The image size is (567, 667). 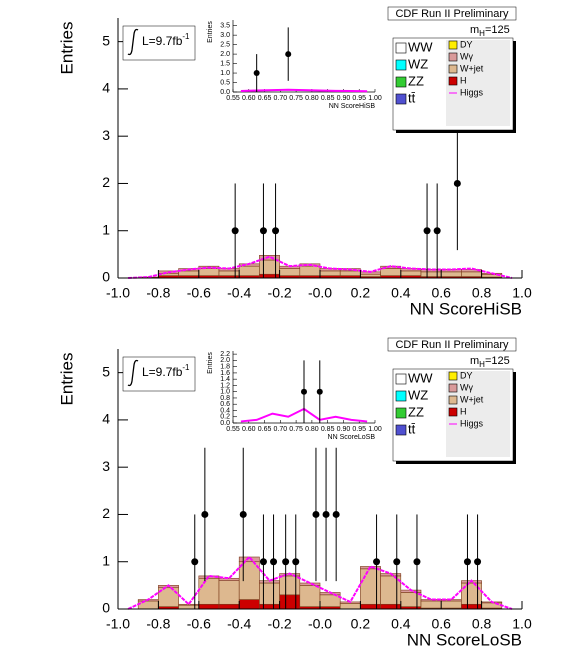 What do you see at coordinates (466, 56) in the screenshot?
I see `legend-label: Wγ` at bounding box center [466, 56].